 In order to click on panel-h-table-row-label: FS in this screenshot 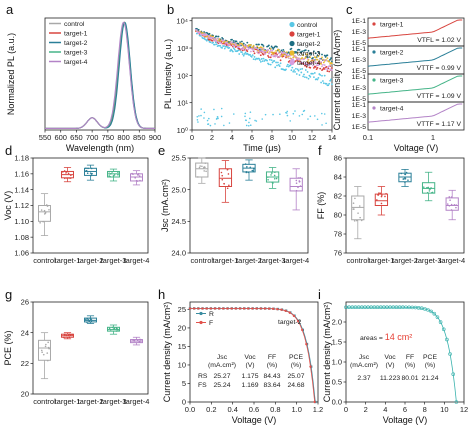, I will do `click(202, 385)`.